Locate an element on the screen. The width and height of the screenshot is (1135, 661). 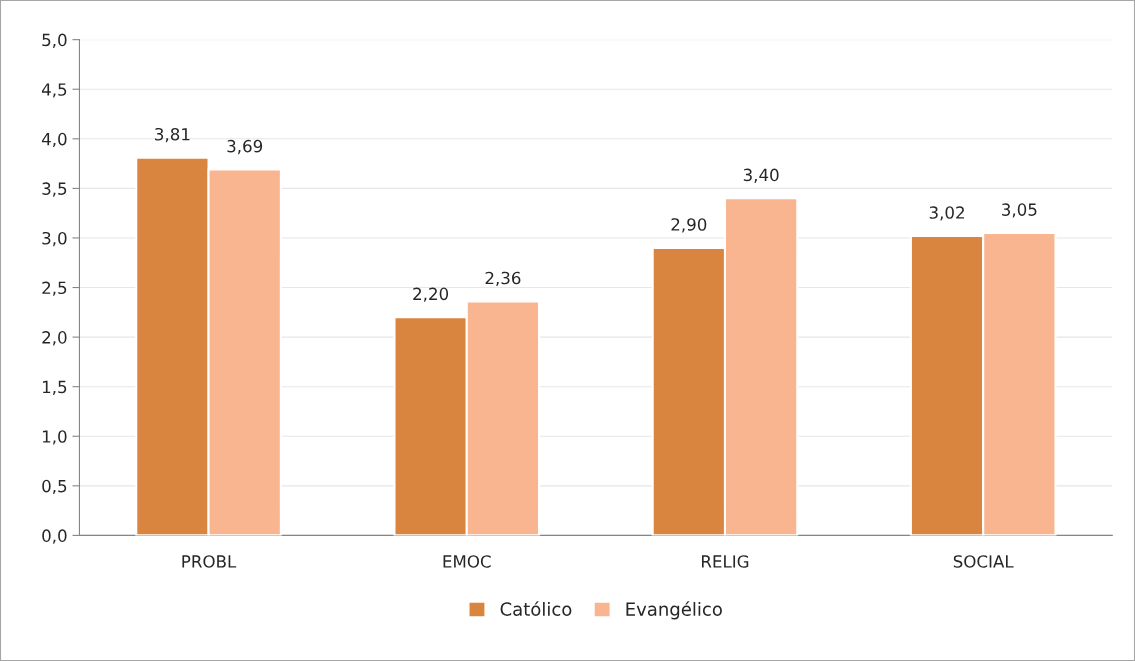
y-tick-label: 0,5 is located at coordinates (54, 487).